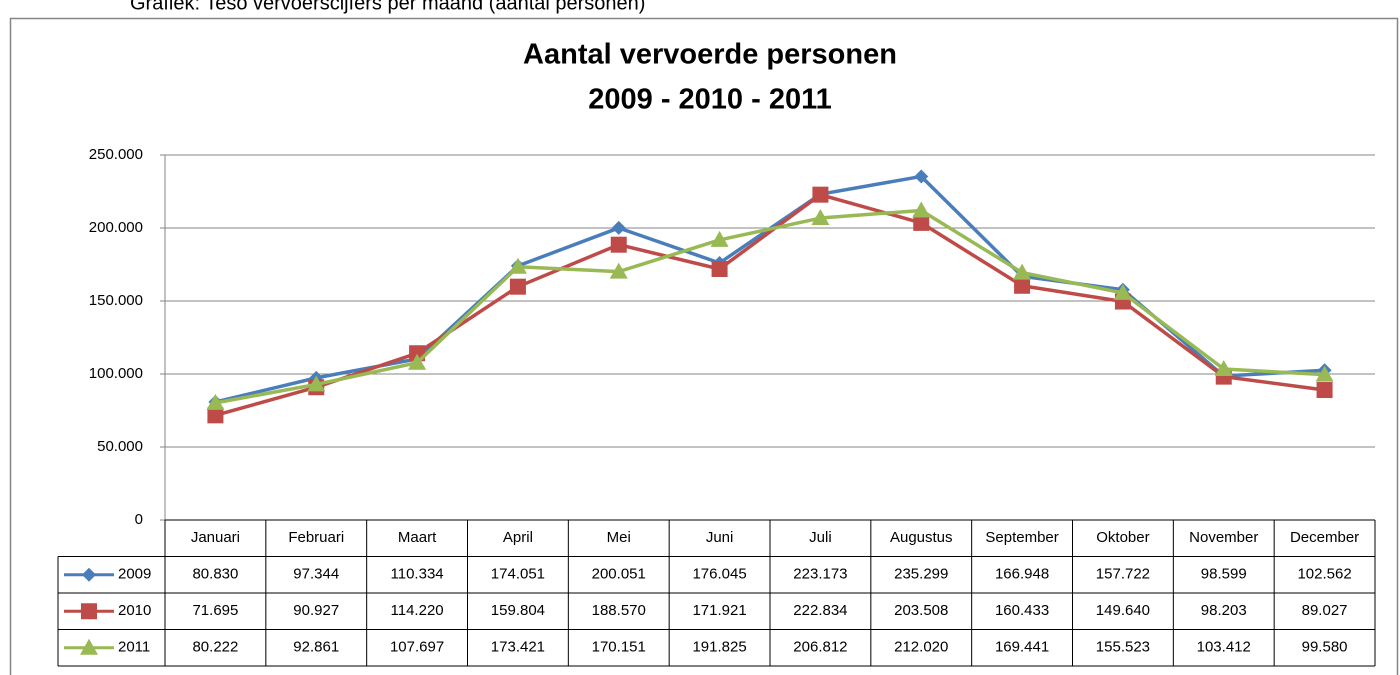  Describe the element at coordinates (921, 537) in the screenshot. I see `x-tick-label: Augustus` at that location.